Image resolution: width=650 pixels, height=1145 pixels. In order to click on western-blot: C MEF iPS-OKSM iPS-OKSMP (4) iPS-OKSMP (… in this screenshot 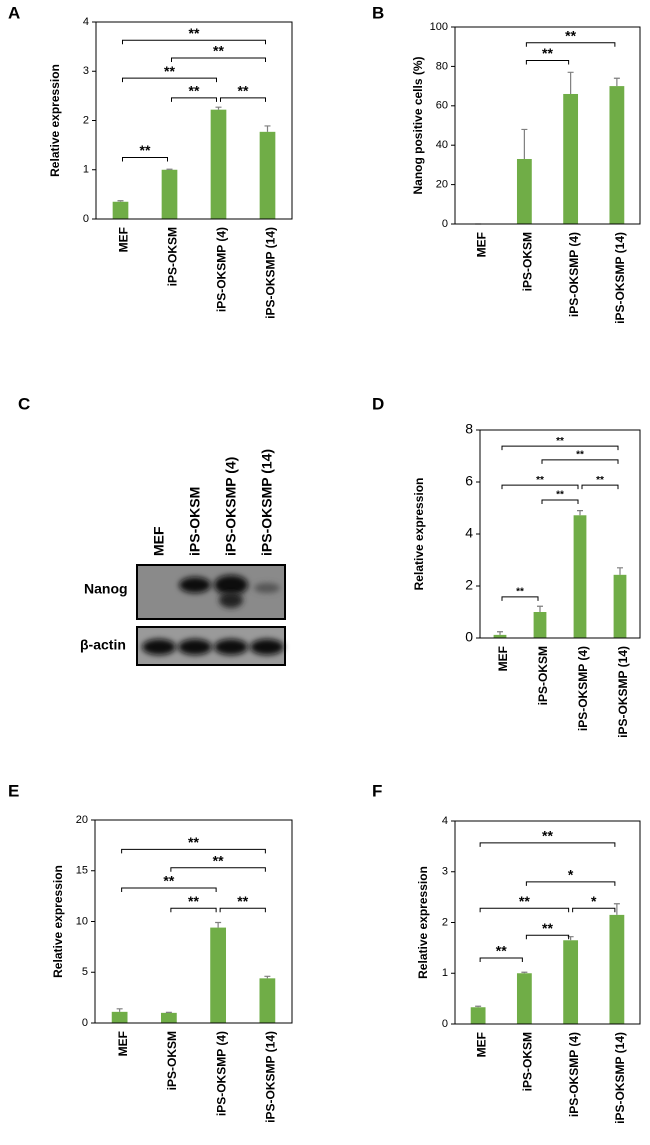, I will do `click(152, 530)`.